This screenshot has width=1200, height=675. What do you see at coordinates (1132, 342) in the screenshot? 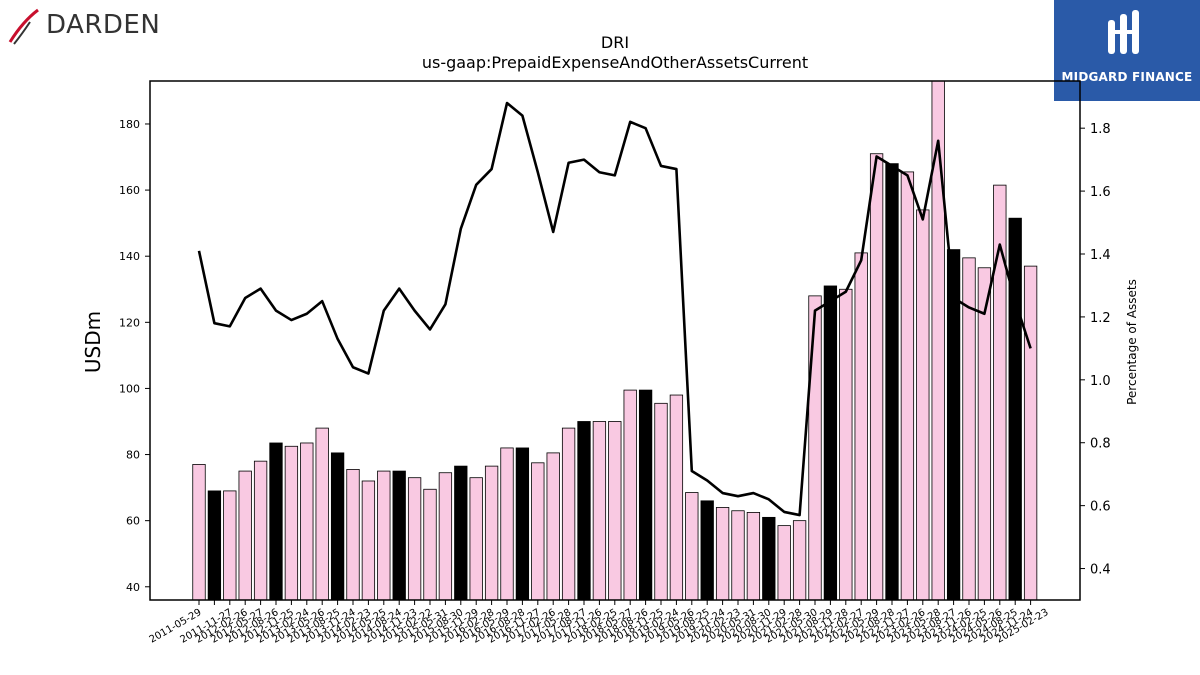
I see `y2-axis-label: Percentage of Assets` at bounding box center [1132, 342].